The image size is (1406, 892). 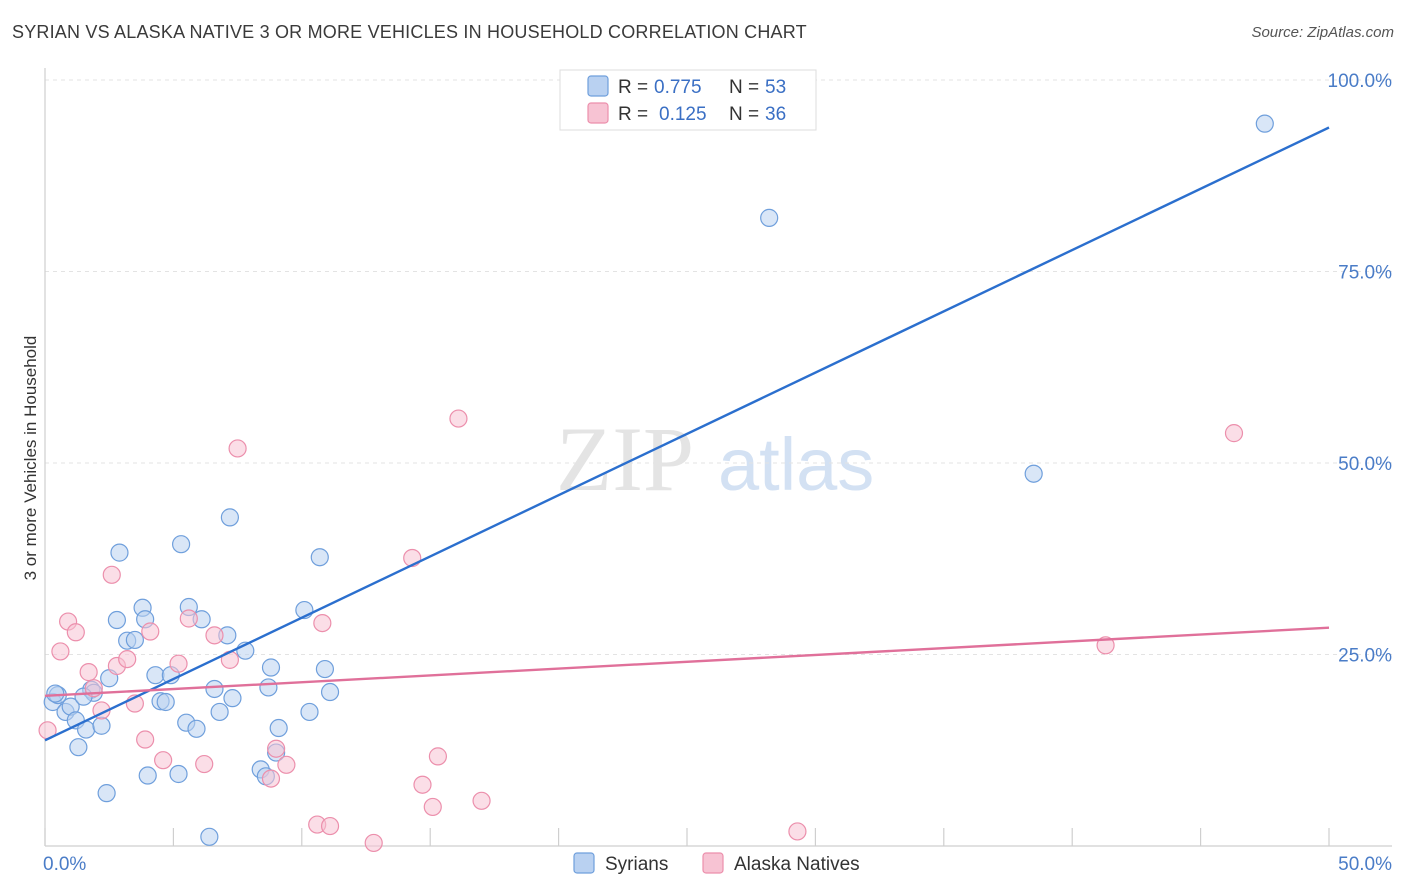 I want to click on y-axis-label: 3 or more Vehicles in Household, so click(x=30, y=458).